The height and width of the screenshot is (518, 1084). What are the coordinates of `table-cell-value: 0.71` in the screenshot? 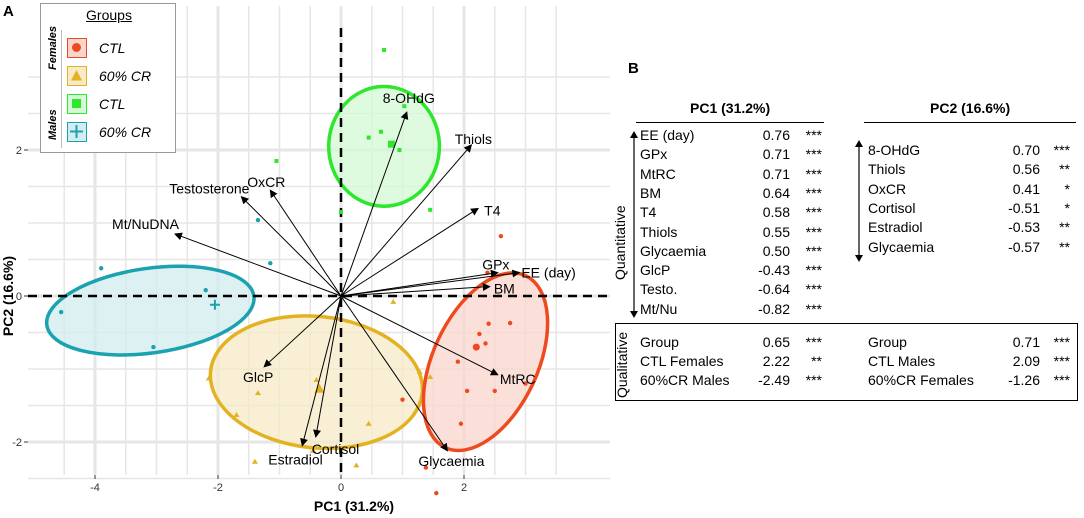 It's located at (776, 154).